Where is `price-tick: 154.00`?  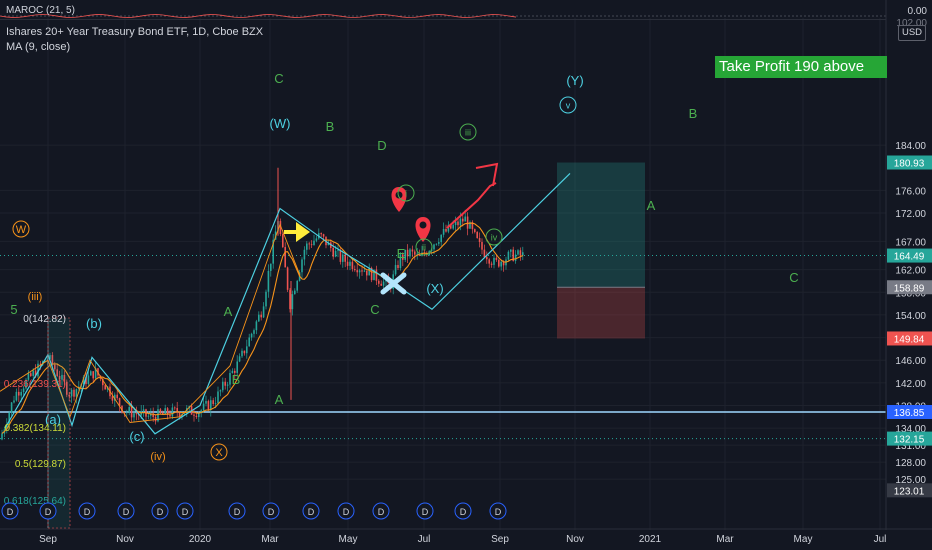 price-tick: 154.00 is located at coordinates (910, 316).